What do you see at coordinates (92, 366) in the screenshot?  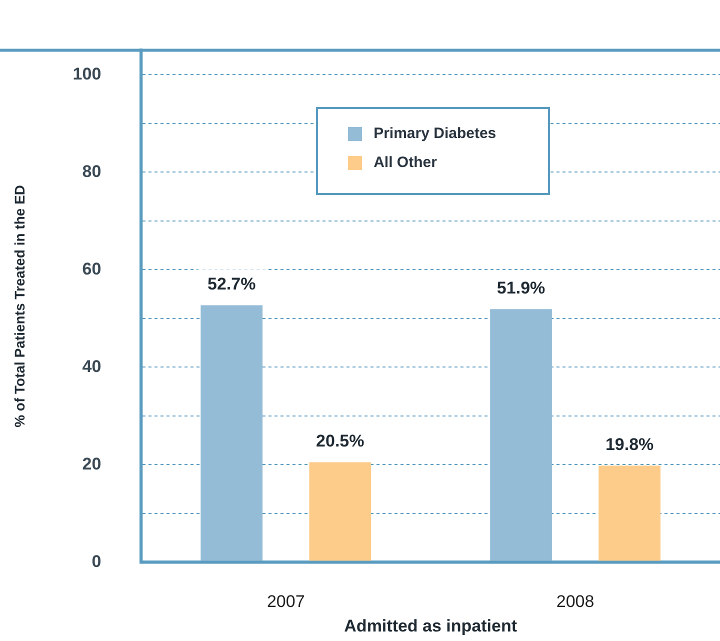 I see `y-tick-label: 40` at bounding box center [92, 366].